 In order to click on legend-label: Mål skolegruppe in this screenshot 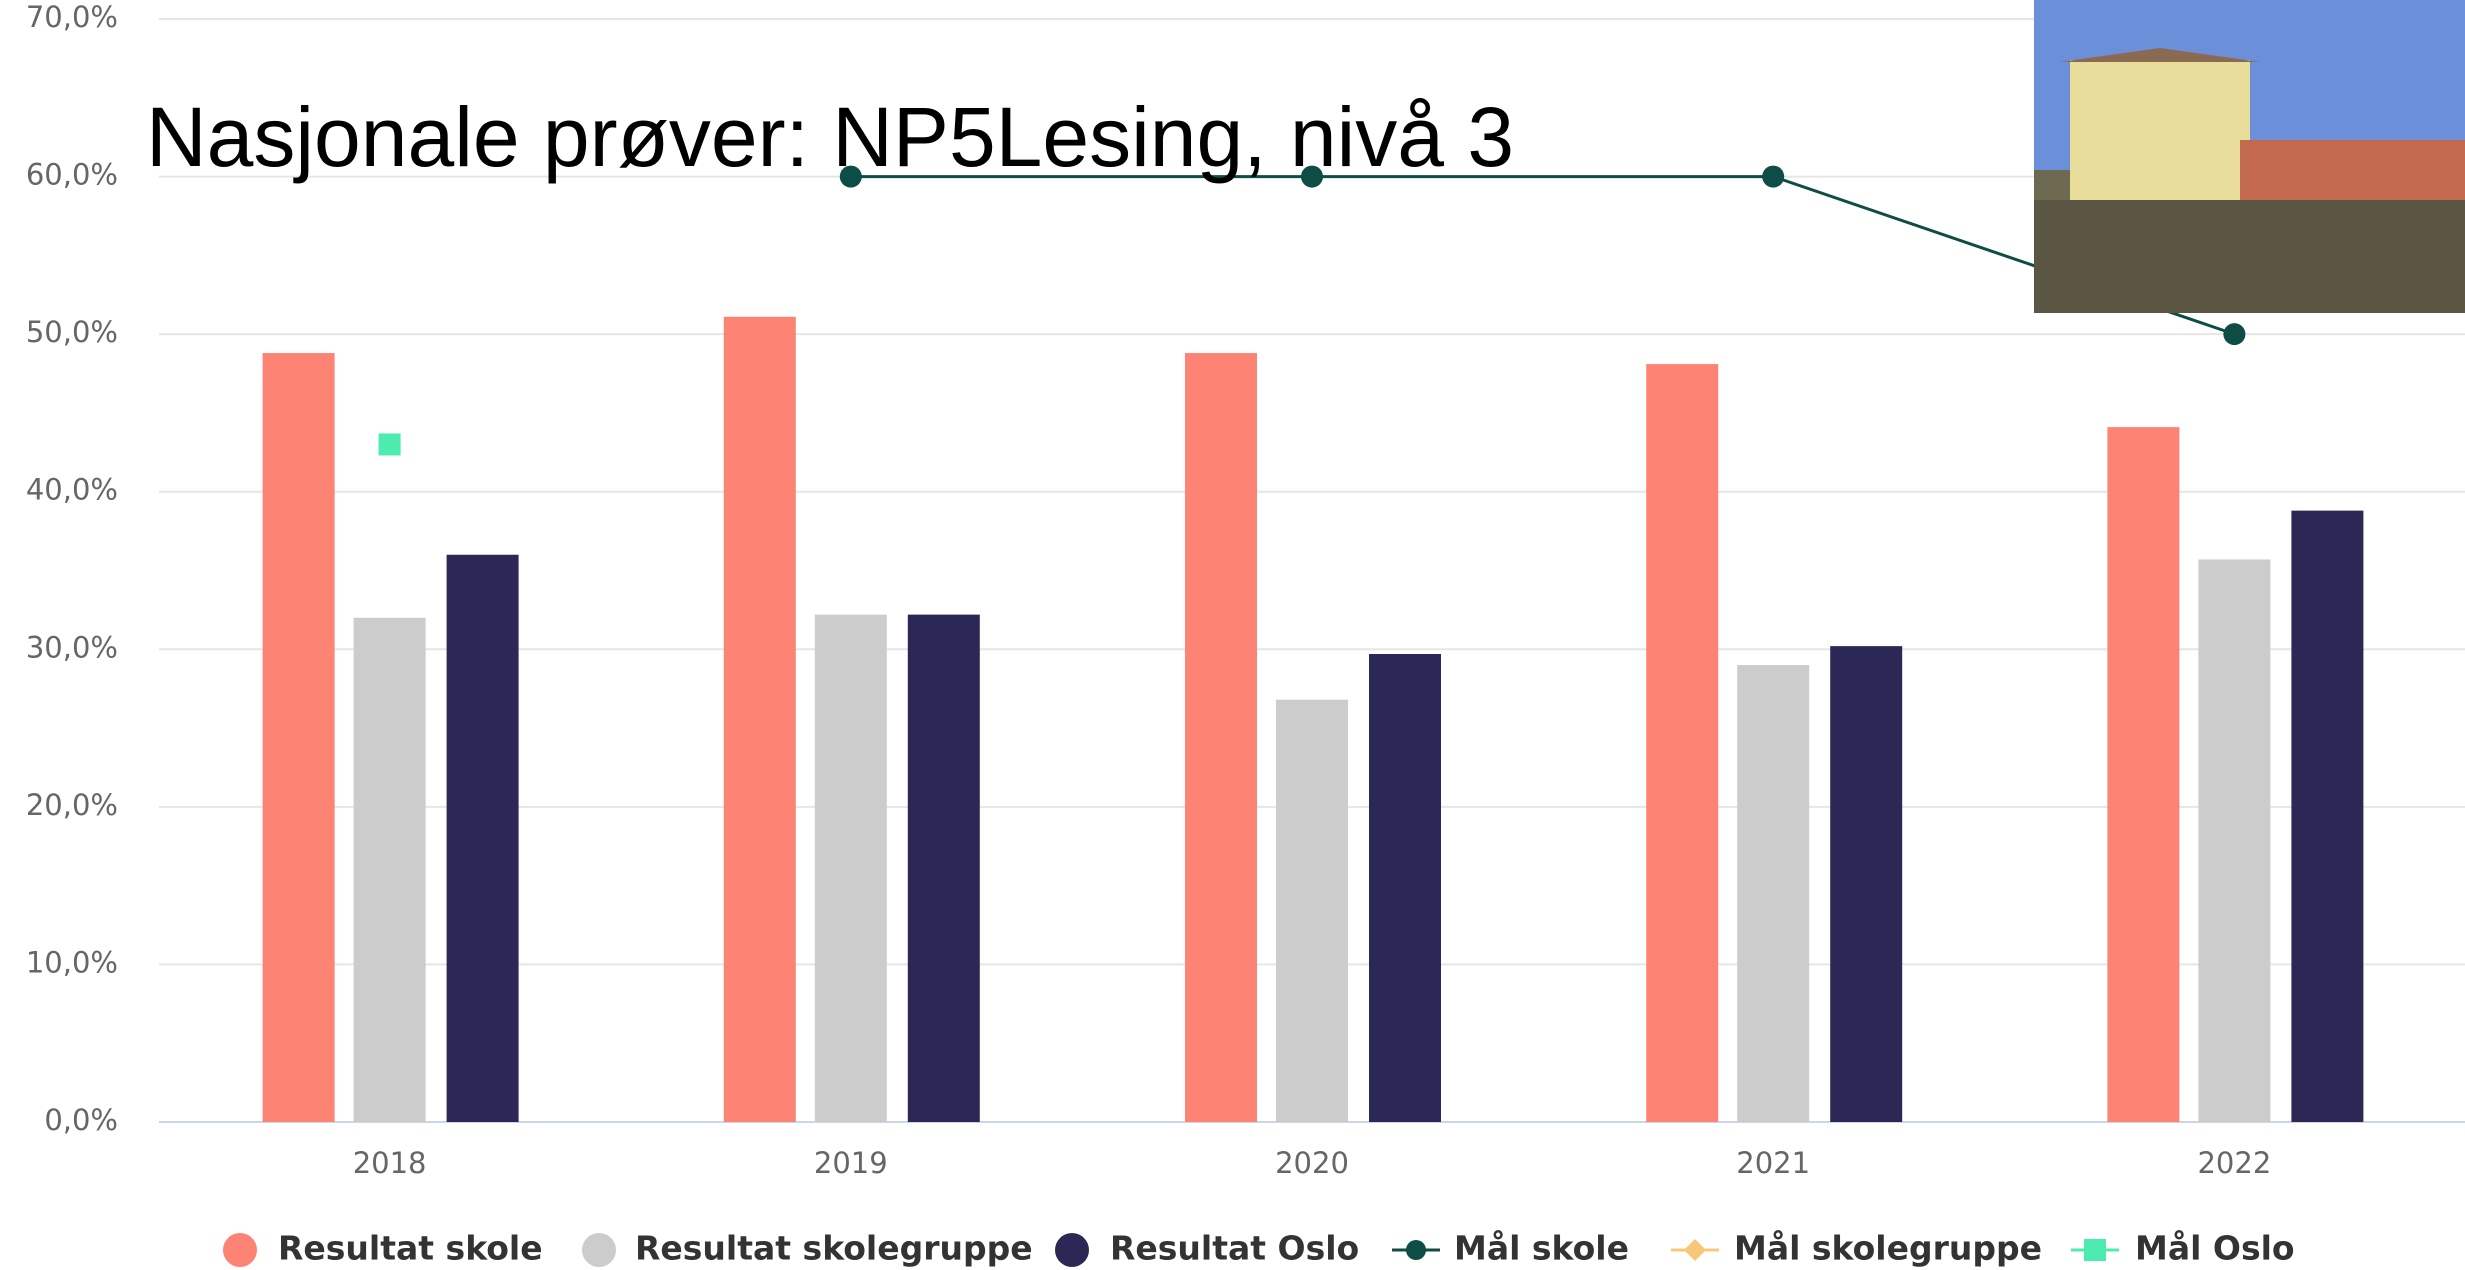, I will do `click(1888, 1248)`.